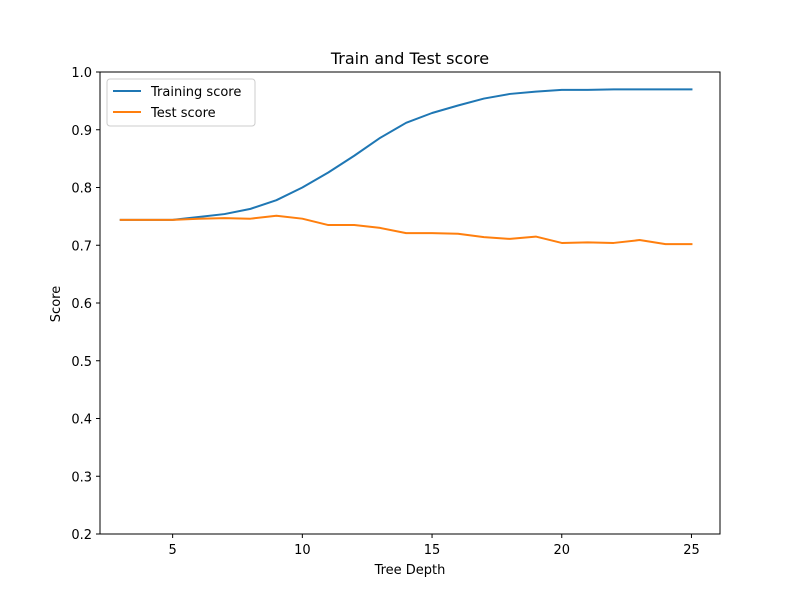 Image resolution: width=800 pixels, height=600 pixels. I want to click on y-tick-label-7: 0.9, so click(81, 131).